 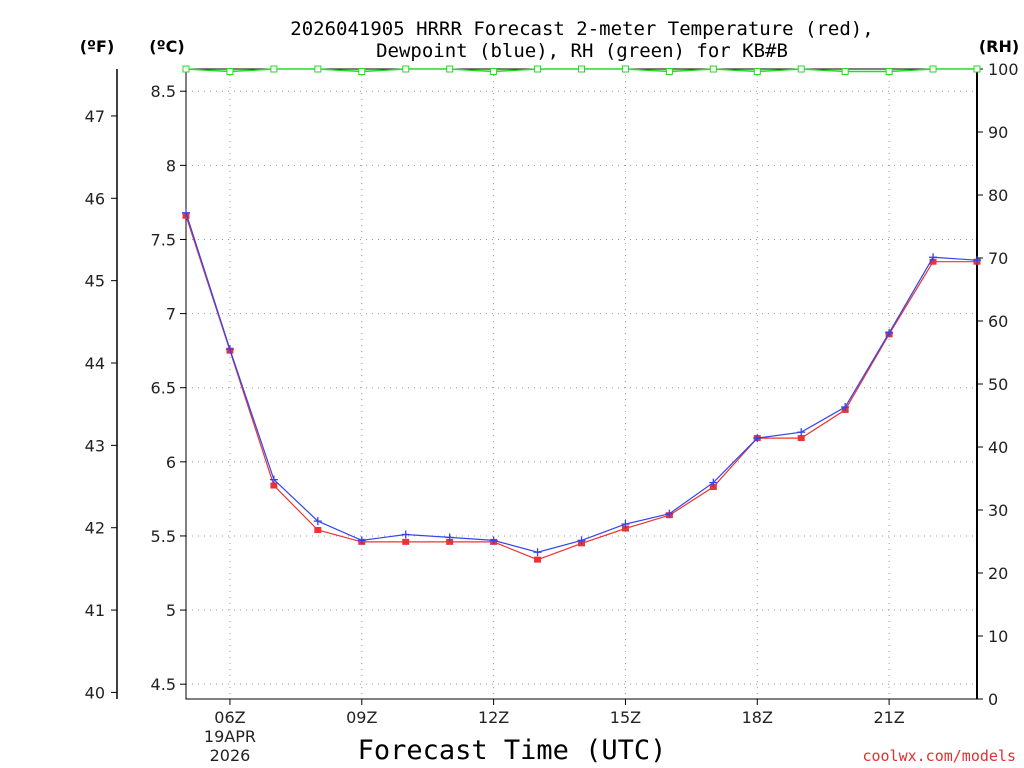 I want to click on fahrenheit-tick-label: 44, so click(x=95, y=363).